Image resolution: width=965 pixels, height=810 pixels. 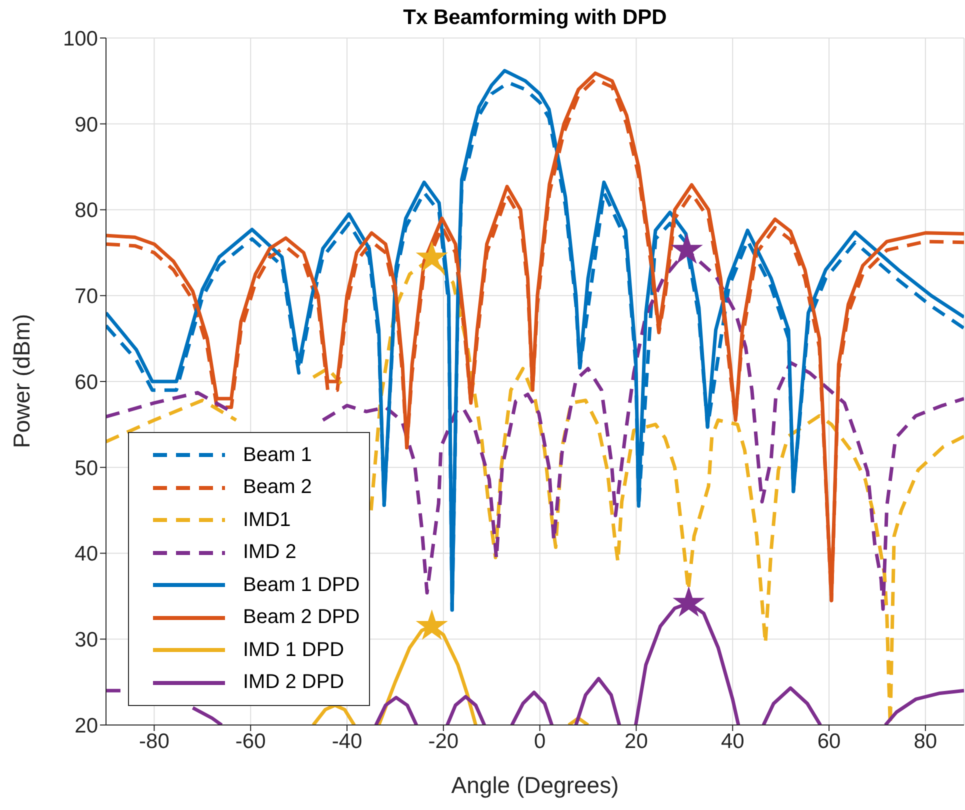 I want to click on y-tick-label: 80, so click(x=86, y=210).